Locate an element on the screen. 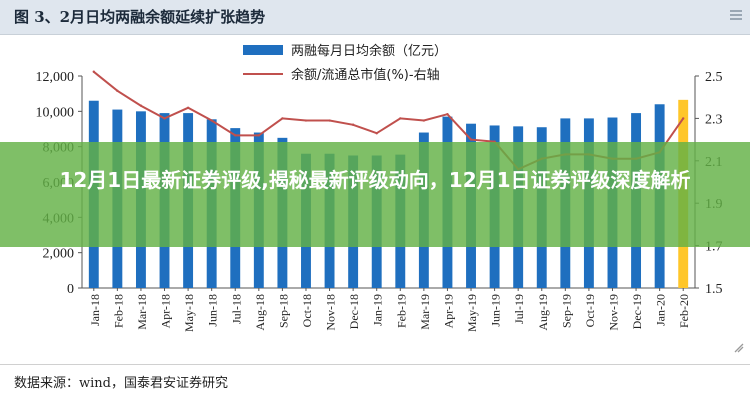 Image resolution: width=750 pixels, height=400 pixels. x-tick-label: May-19 is located at coordinates (472, 313).